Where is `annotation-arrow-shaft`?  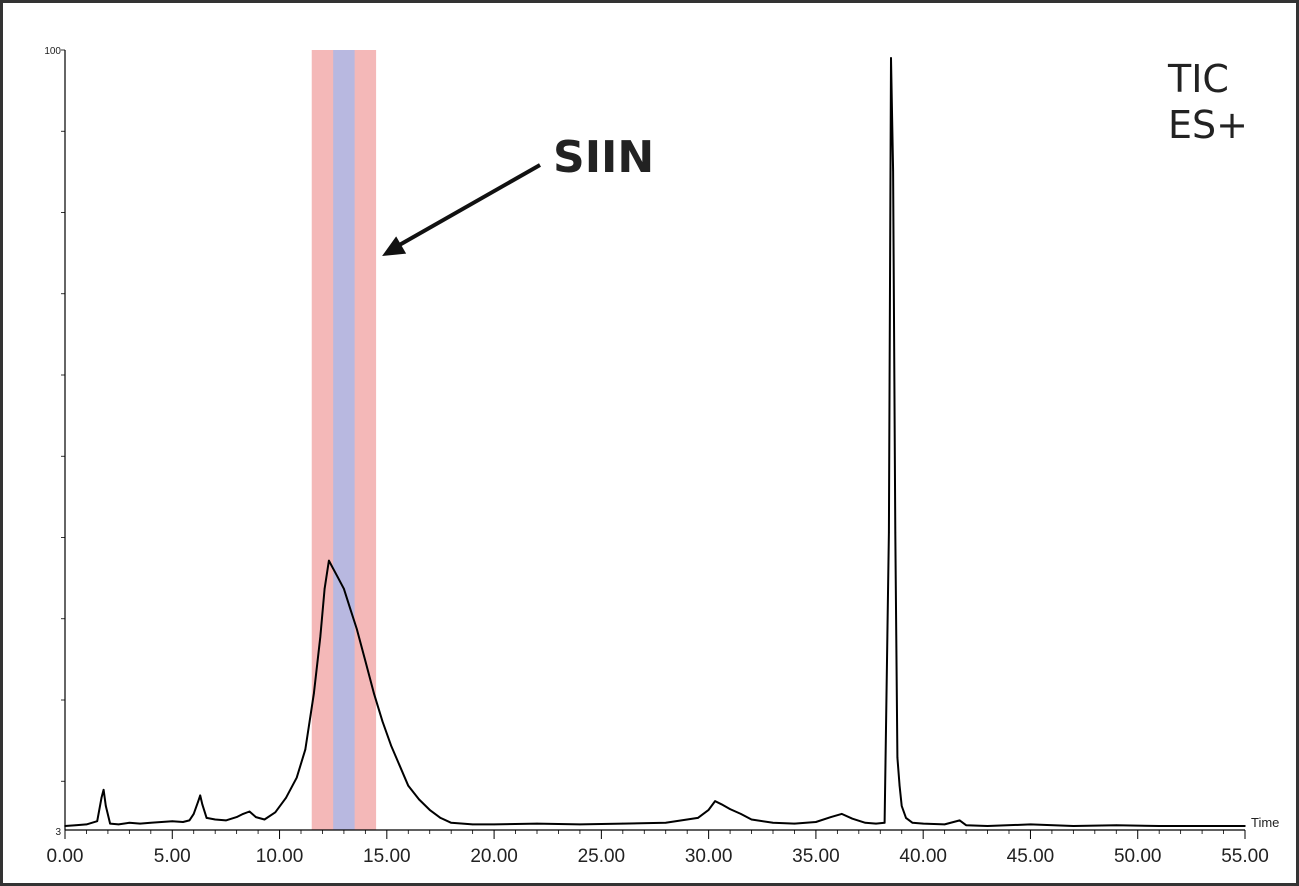 annotation-arrow-shaft is located at coordinates (467, 206).